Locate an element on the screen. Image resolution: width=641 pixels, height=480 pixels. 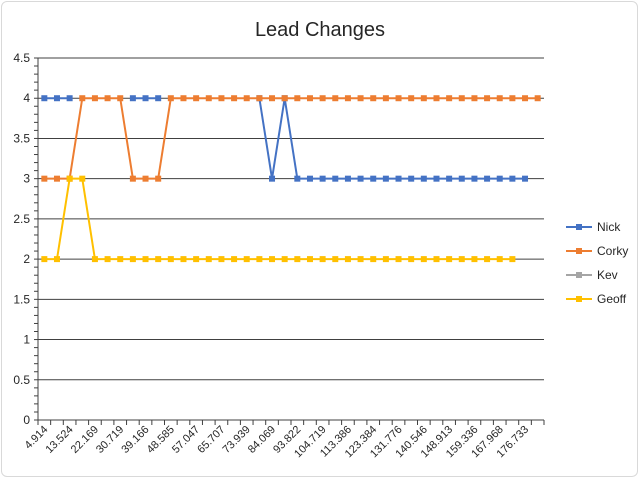
x-tick-label: 39.166 is located at coordinates (135, 440).